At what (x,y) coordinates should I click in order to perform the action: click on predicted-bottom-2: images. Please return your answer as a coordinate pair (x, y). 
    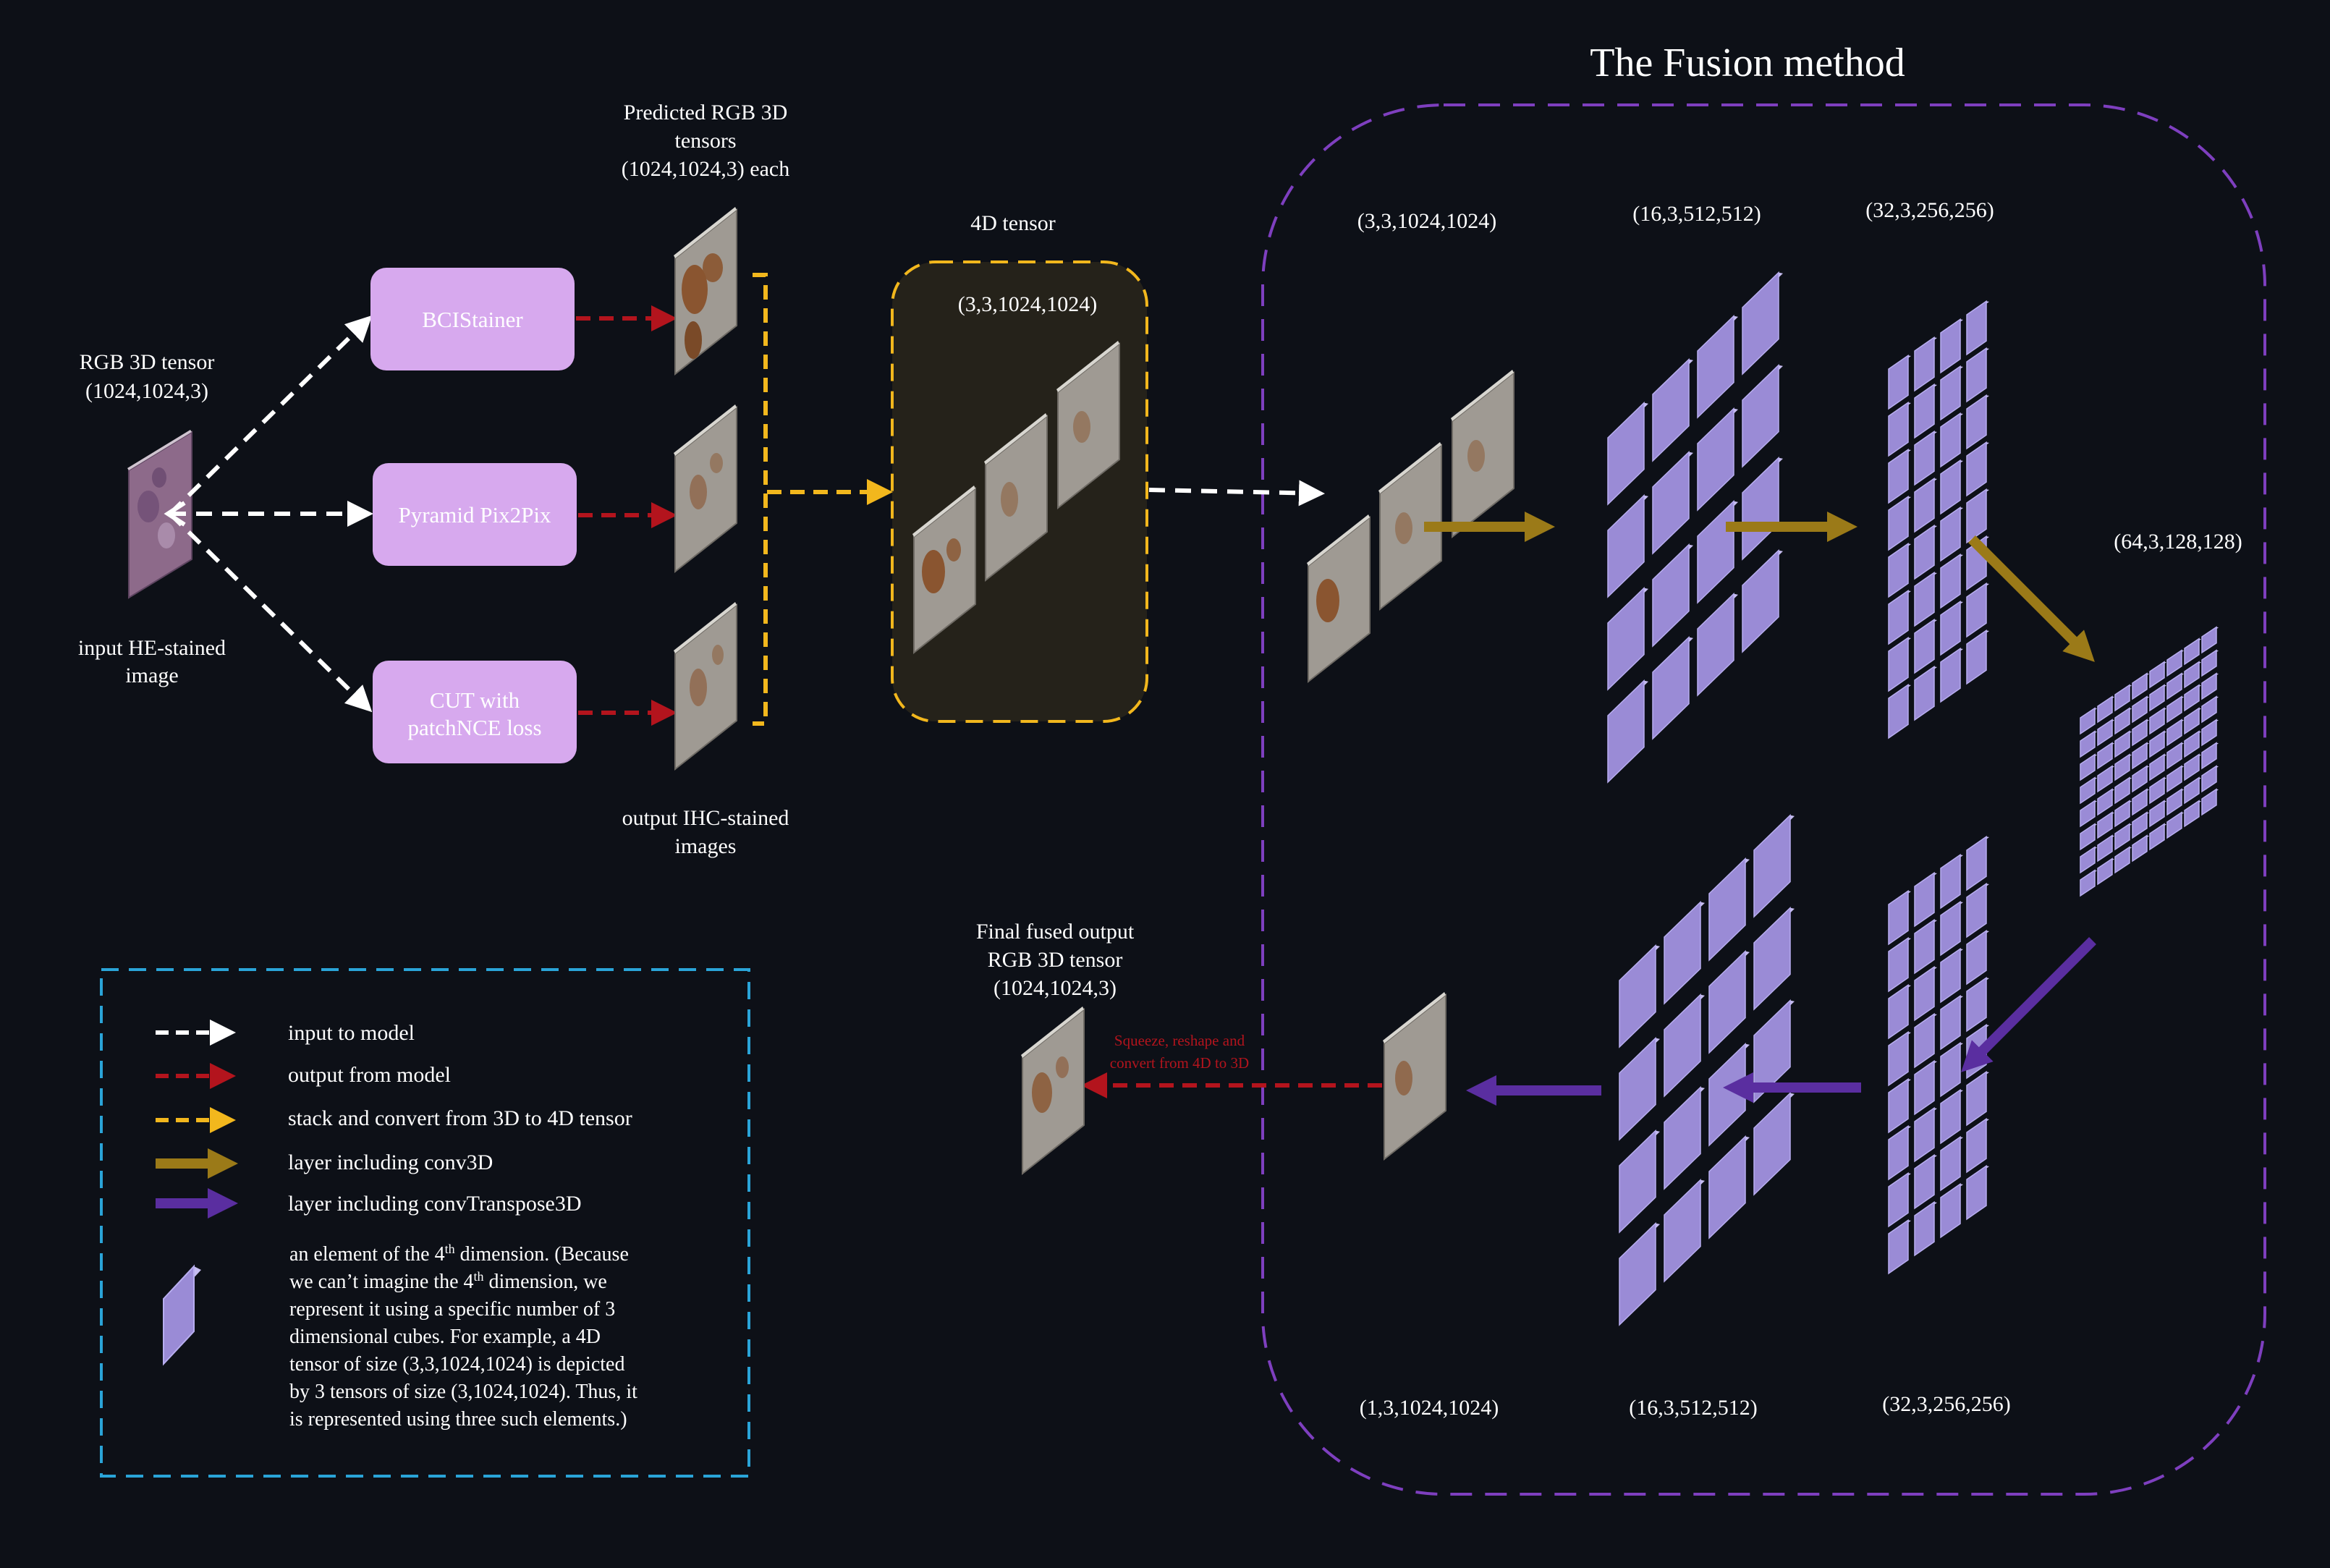
    Looking at the image, I should click on (706, 846).